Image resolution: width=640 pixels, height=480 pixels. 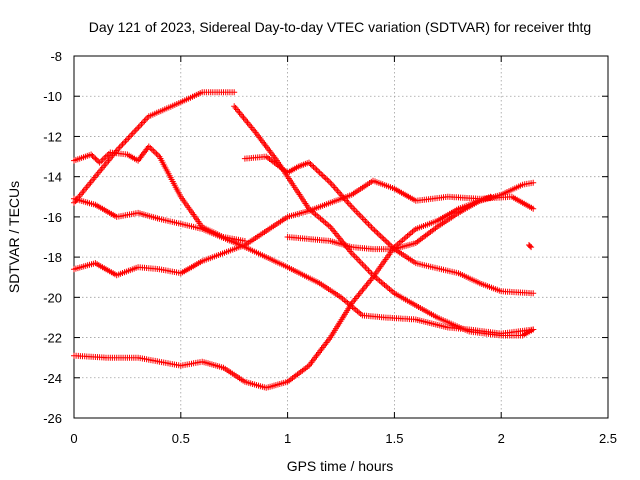 What do you see at coordinates (14, 237) in the screenshot?
I see `y-axis-label: SDTVAR / TECUs` at bounding box center [14, 237].